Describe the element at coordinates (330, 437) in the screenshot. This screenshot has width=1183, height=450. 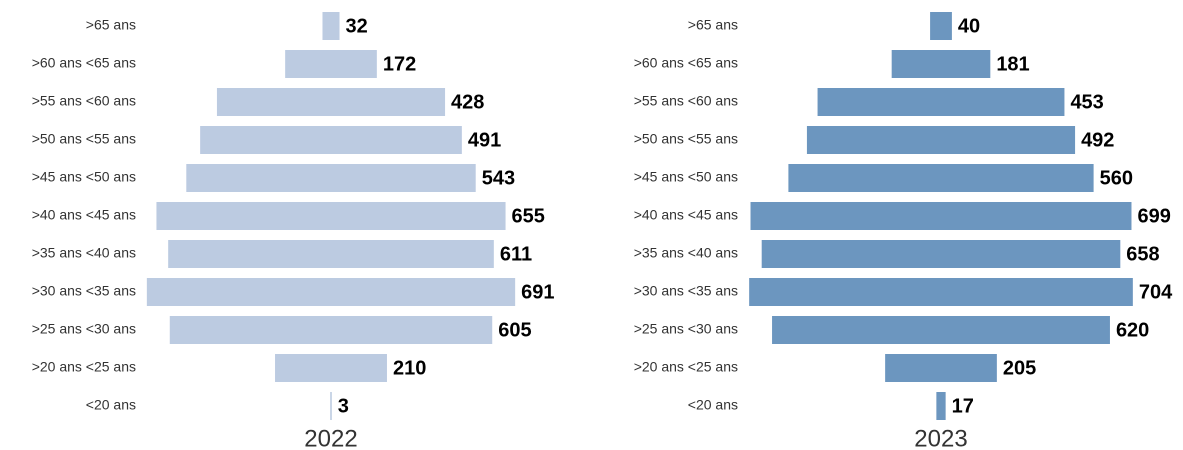
I see `chart-title: 2022` at that location.